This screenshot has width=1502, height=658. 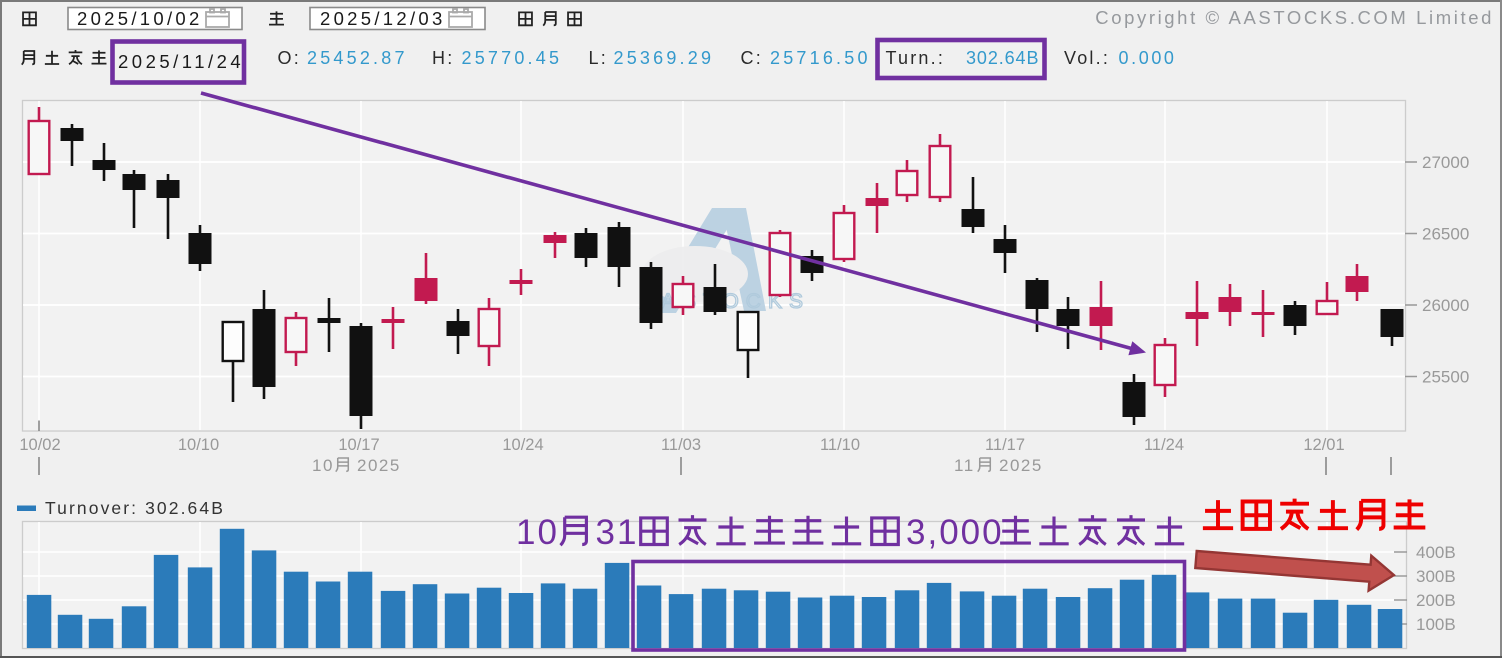 What do you see at coordinates (752, 58) in the screenshot?
I see `svg-text: C:` at bounding box center [752, 58].